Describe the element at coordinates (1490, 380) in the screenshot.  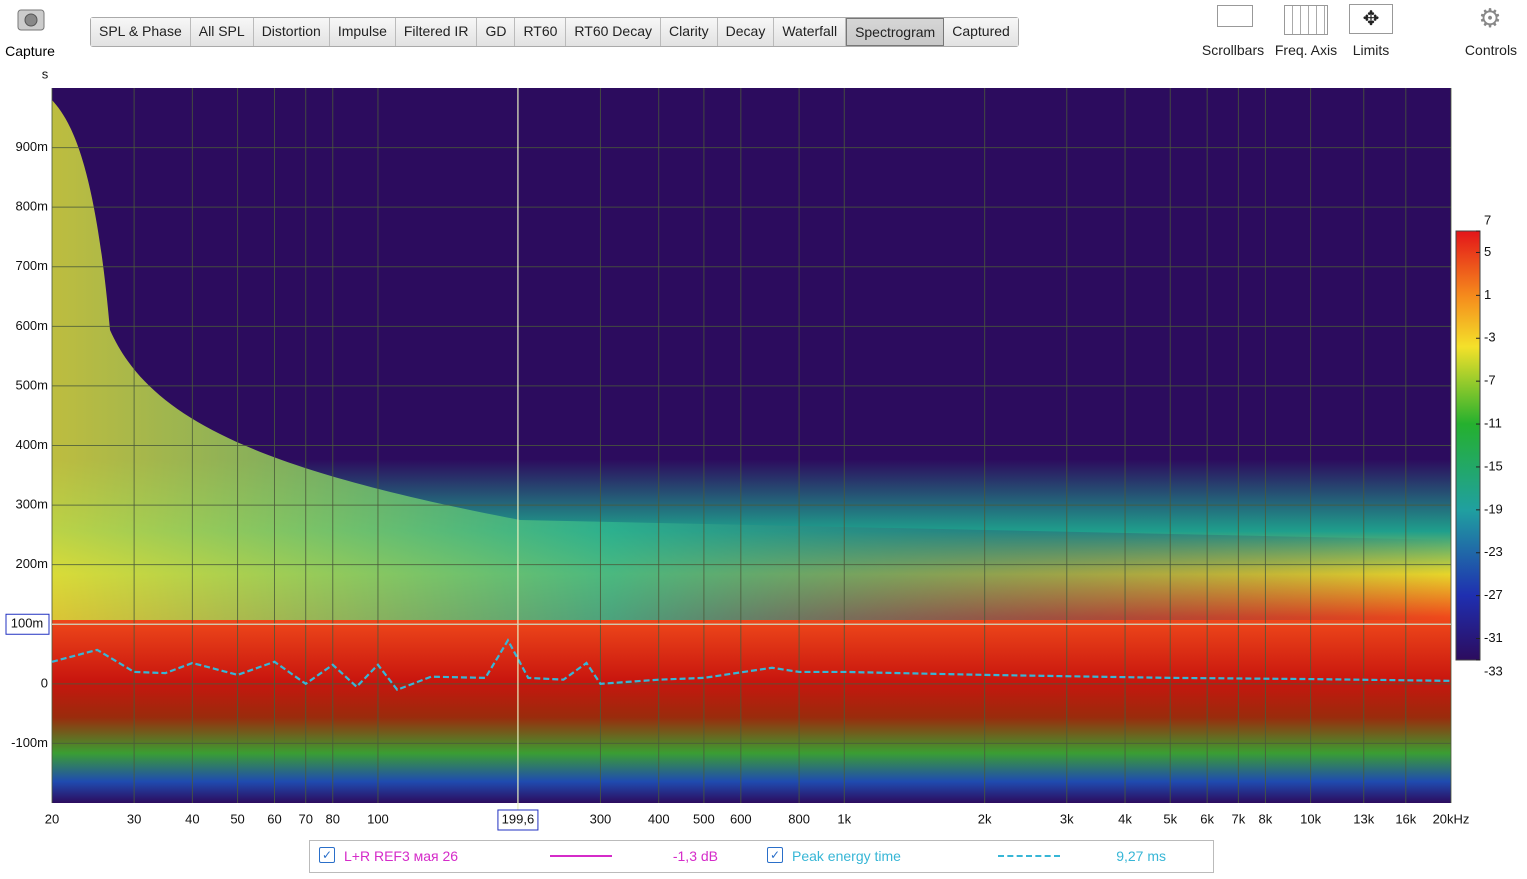
I see `colorbar-label: -7` at that location.